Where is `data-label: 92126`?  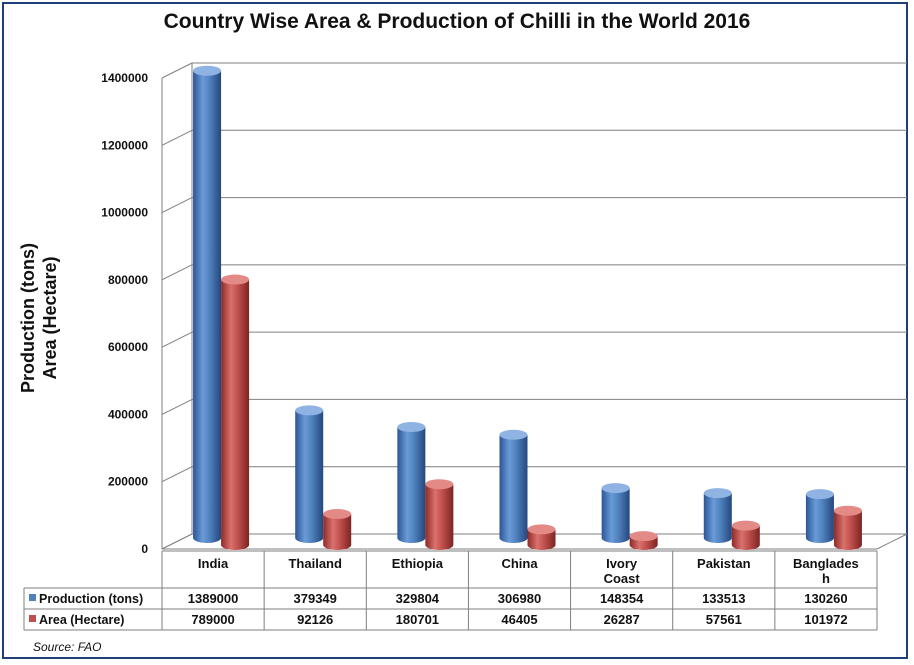
data-label: 92126 is located at coordinates (315, 619).